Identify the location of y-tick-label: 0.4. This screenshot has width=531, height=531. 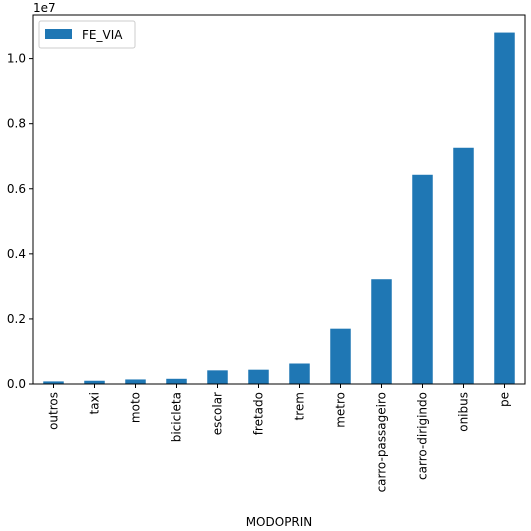
(16, 254).